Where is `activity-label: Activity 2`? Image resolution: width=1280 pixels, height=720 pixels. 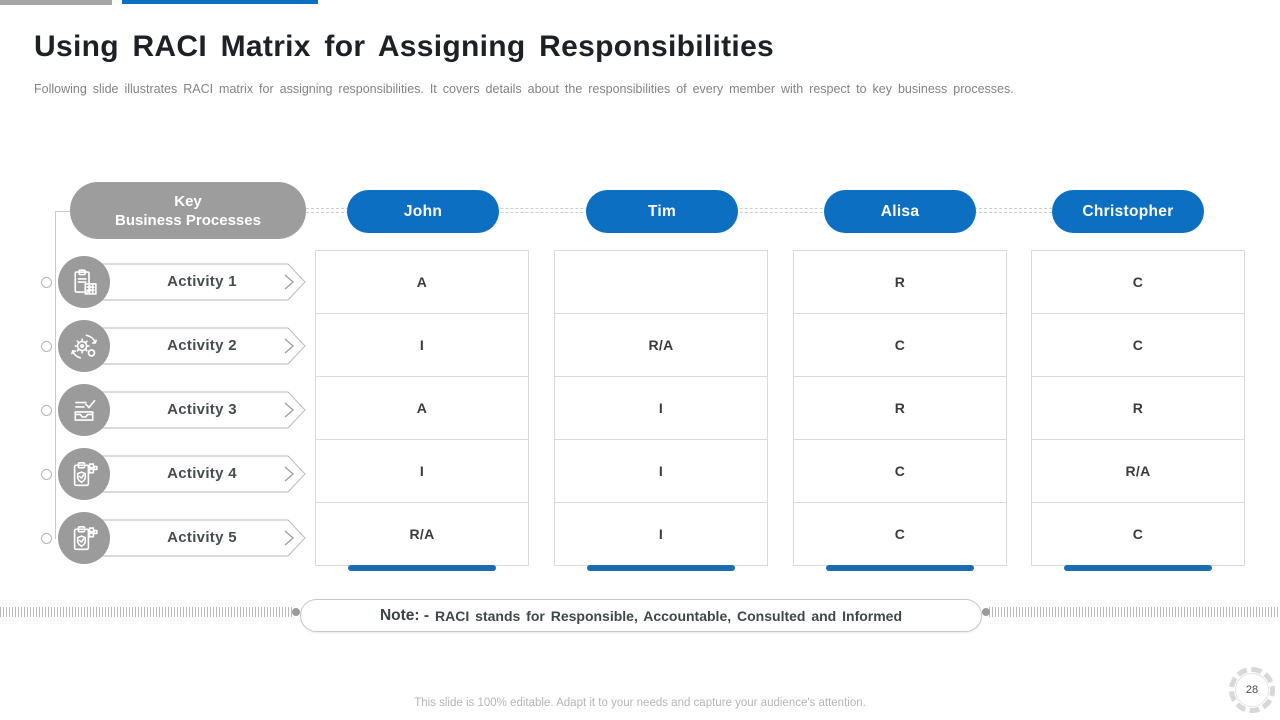
activity-label: Activity 2 is located at coordinates (202, 345).